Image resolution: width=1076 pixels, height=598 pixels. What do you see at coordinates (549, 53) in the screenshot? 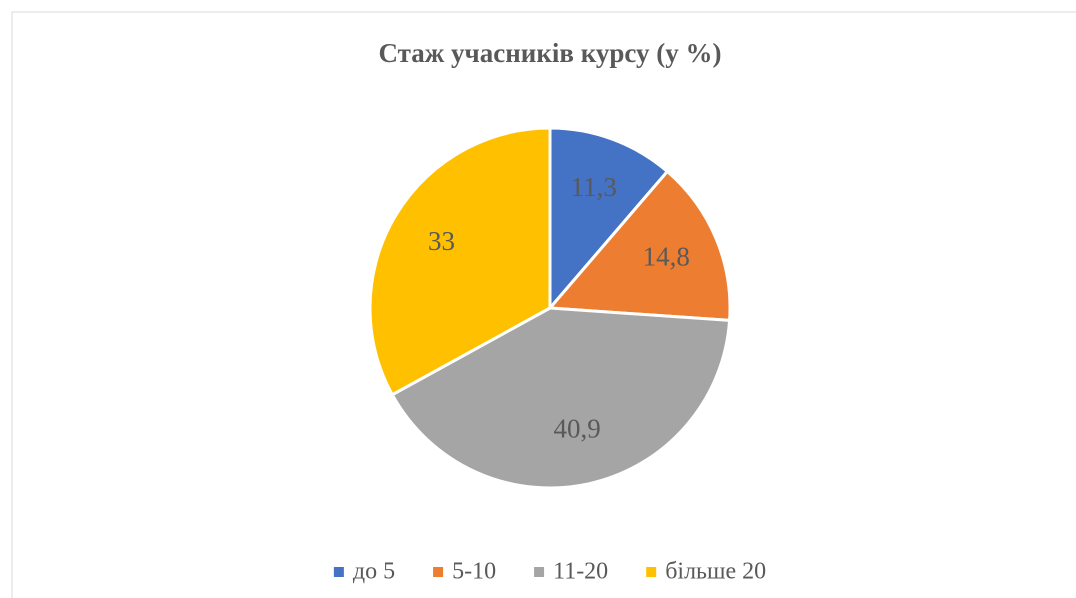
I see `chart-title: Стаж учасників курсу (у %)` at bounding box center [549, 53].